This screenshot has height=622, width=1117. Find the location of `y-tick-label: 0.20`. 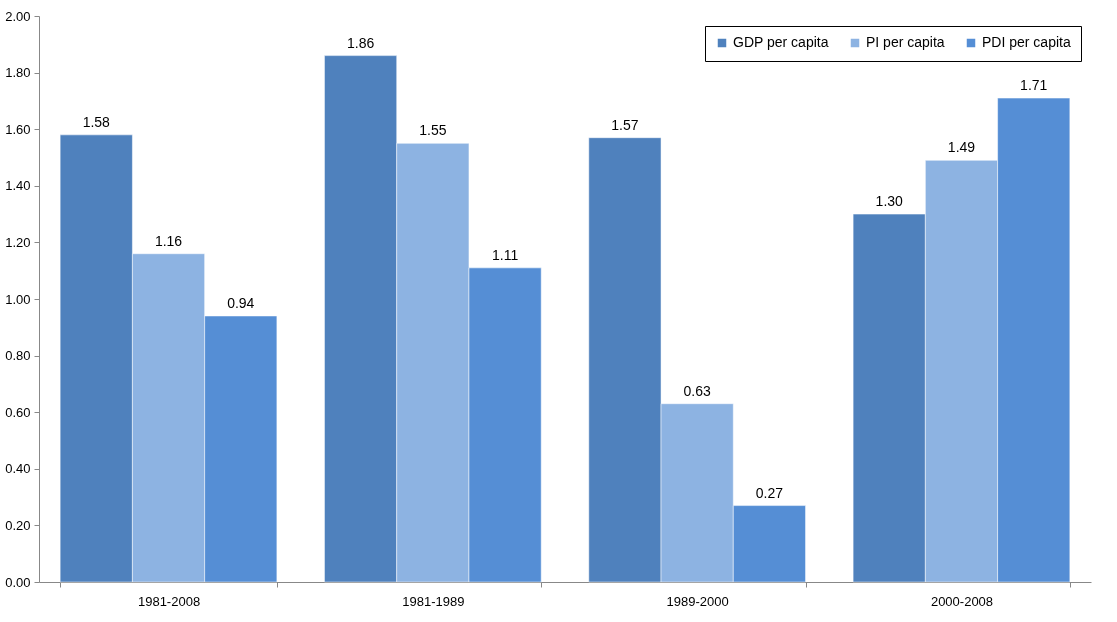

y-tick-label: 0.20 is located at coordinates (18, 525).